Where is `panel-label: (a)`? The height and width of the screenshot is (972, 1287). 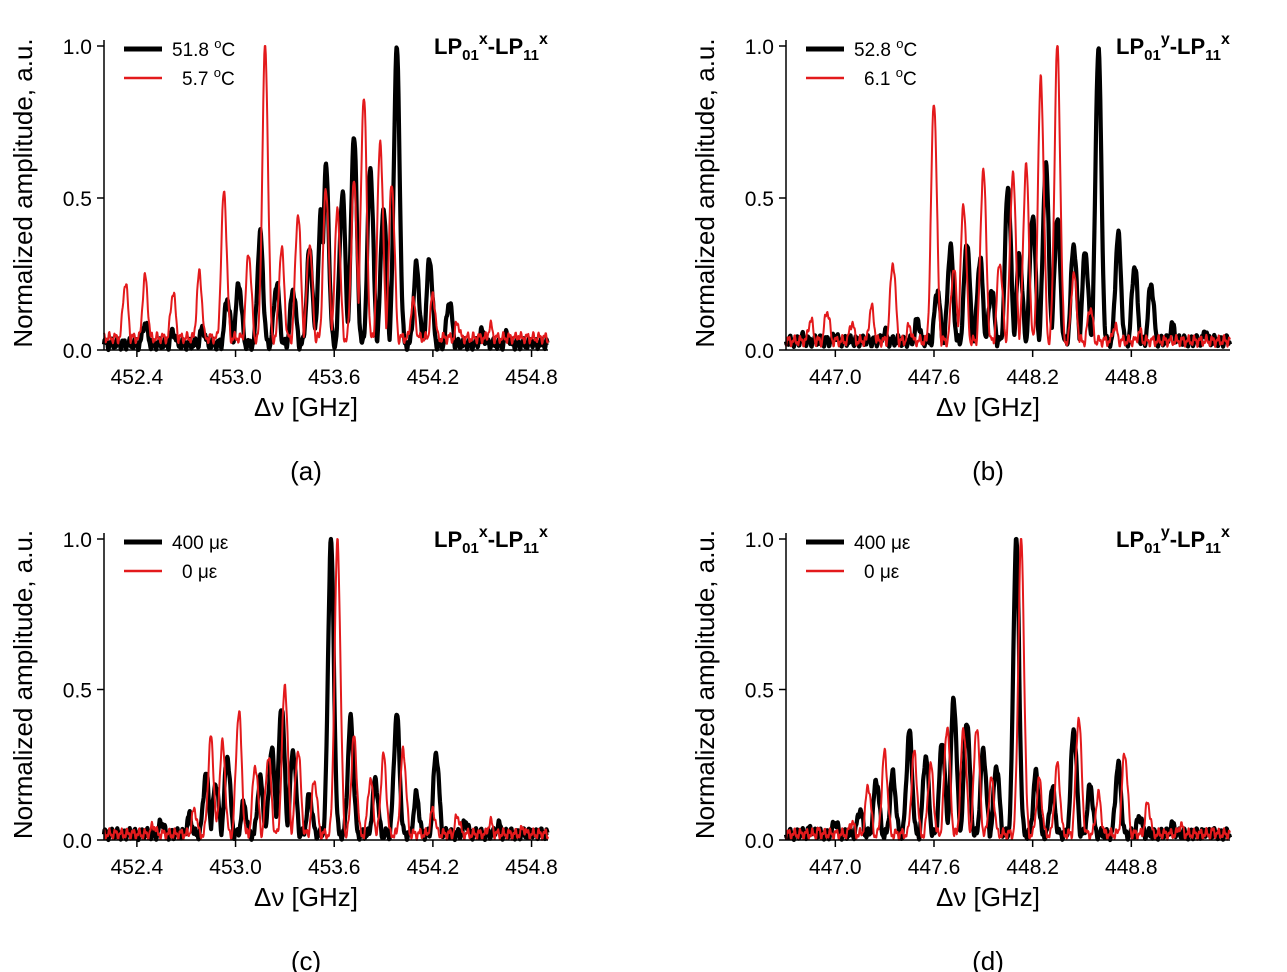 panel-label: (a) is located at coordinates (306, 471).